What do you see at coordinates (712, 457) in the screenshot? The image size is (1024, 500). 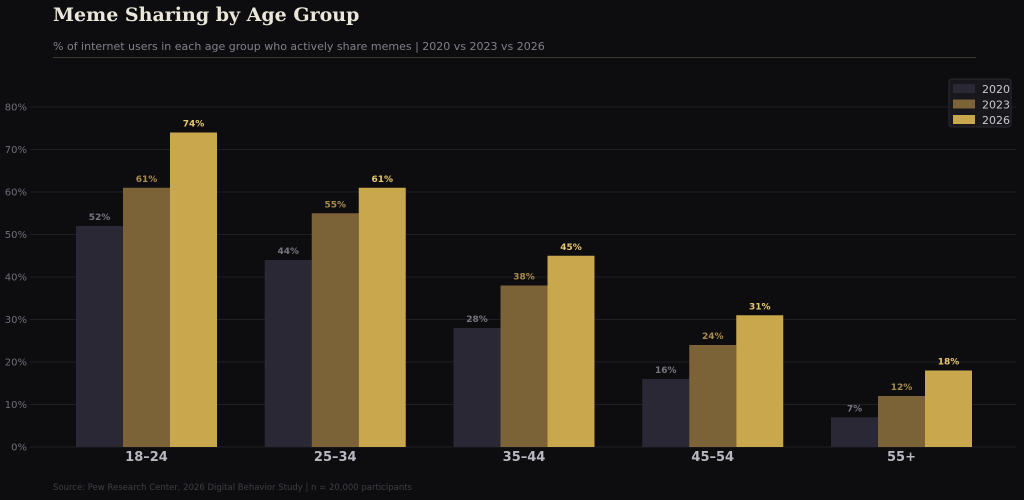 I see `x-tick-label: 45–54` at bounding box center [712, 457].